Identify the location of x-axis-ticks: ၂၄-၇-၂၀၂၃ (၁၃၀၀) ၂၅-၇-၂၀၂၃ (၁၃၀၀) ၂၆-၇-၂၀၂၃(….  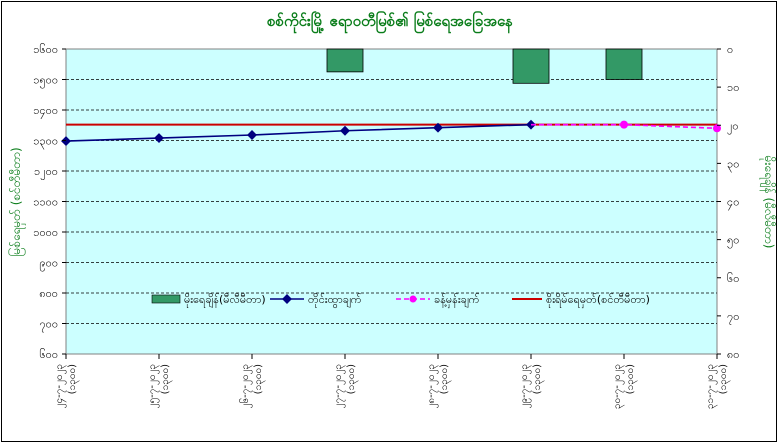
(392, 381).